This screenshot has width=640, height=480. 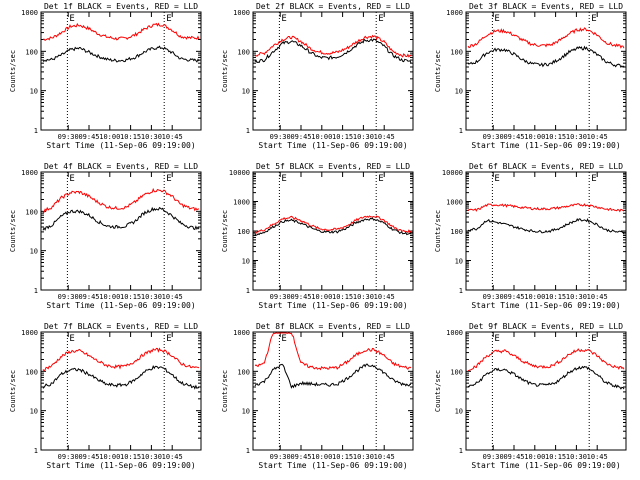 What do you see at coordinates (333, 166) in the screenshot?
I see `chart-title: Det 5f BLACK = Events, RED = LLD` at bounding box center [333, 166].